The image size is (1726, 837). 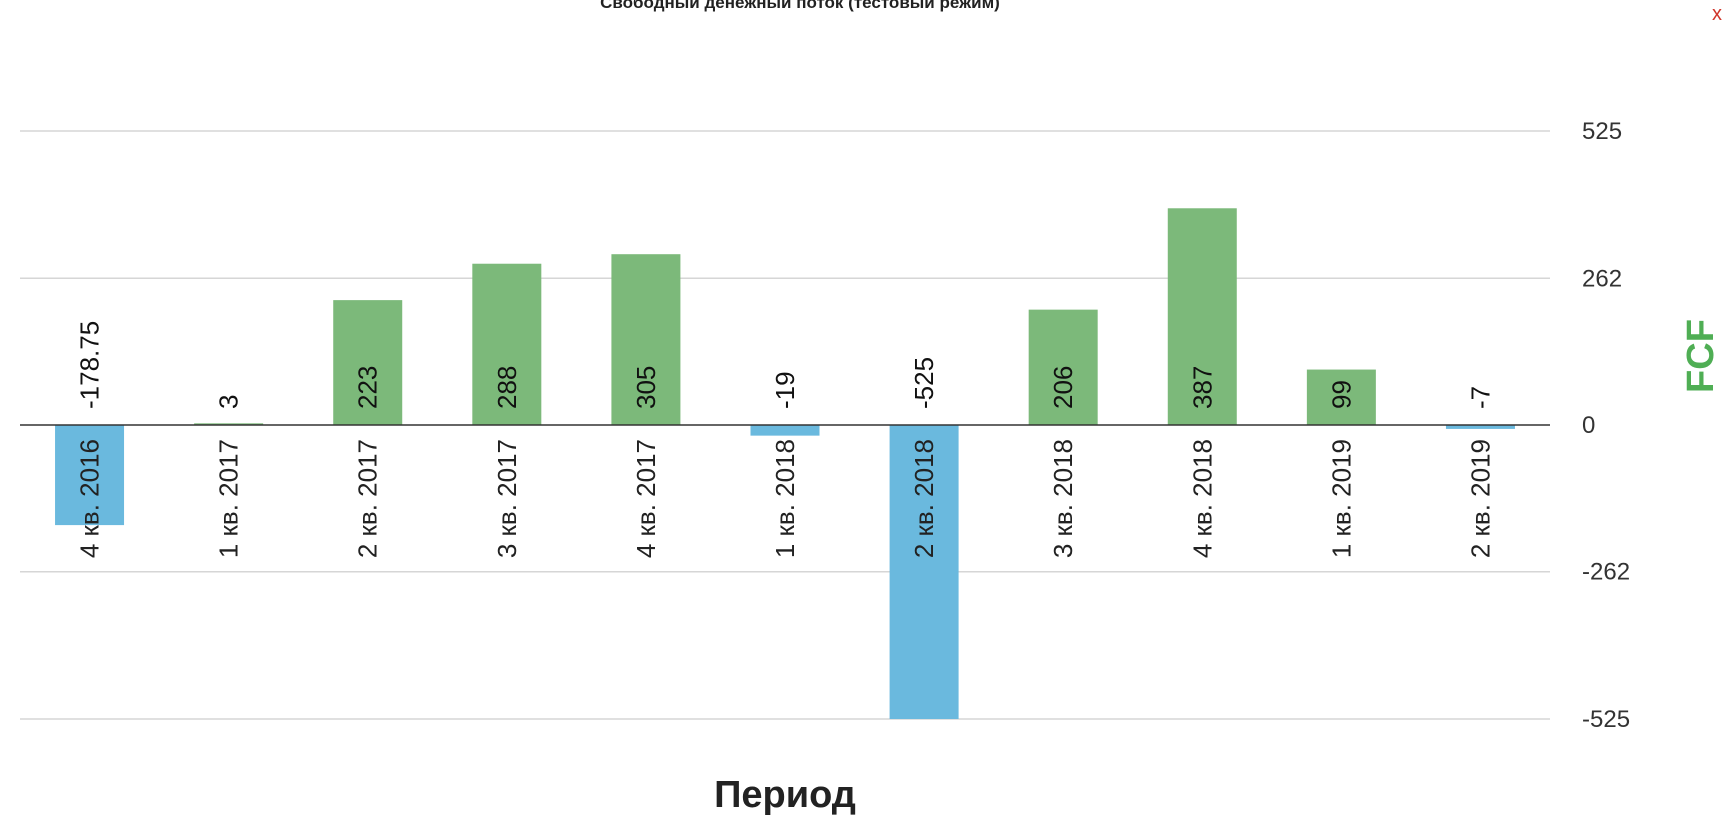 I want to click on category-label: 1 кв. 2017, so click(x=229, y=498).